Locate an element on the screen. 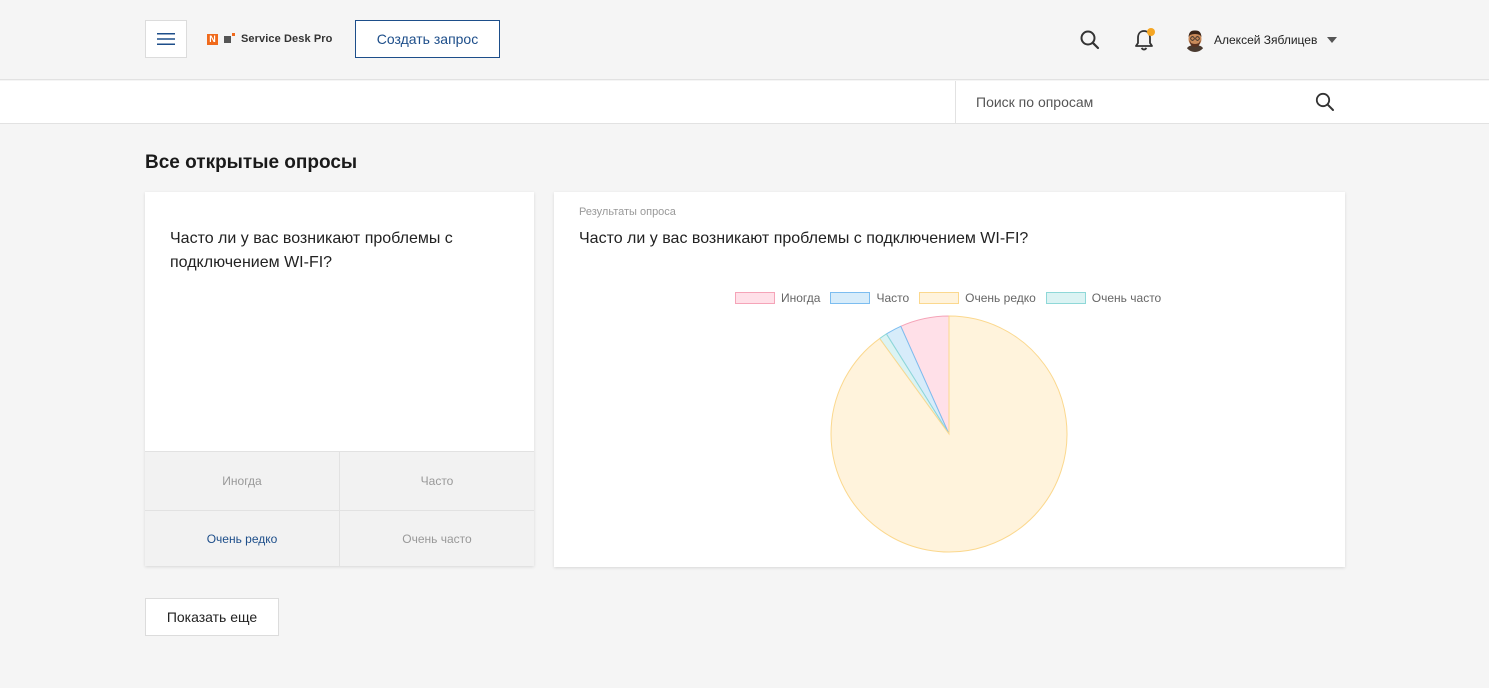 Image resolution: width=1489 pixels, height=688 pixels. poll-option: Очень часто is located at coordinates (436, 538).